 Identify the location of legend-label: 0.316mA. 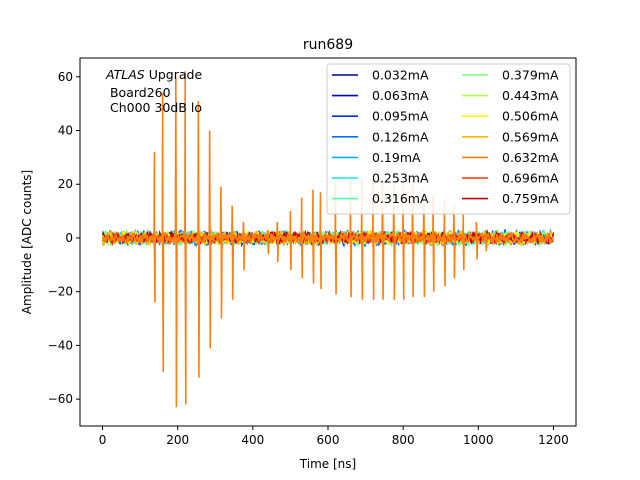
(400, 198).